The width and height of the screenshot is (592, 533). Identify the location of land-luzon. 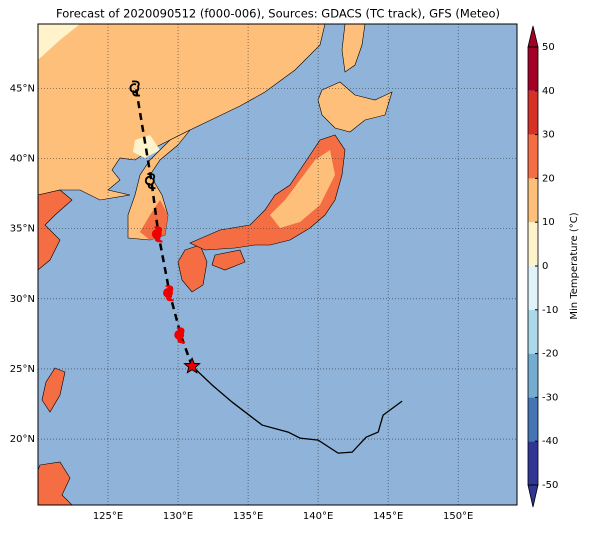
(55, 483).